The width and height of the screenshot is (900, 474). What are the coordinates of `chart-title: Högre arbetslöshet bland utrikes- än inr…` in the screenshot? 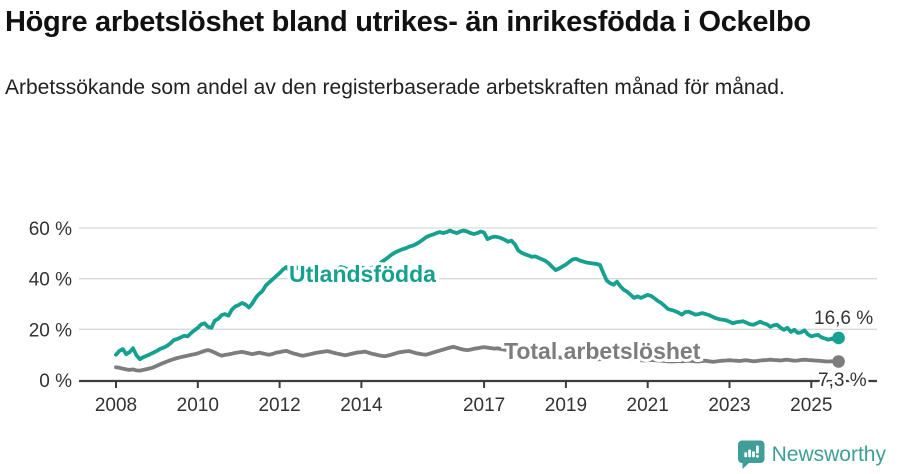 It's located at (408, 22).